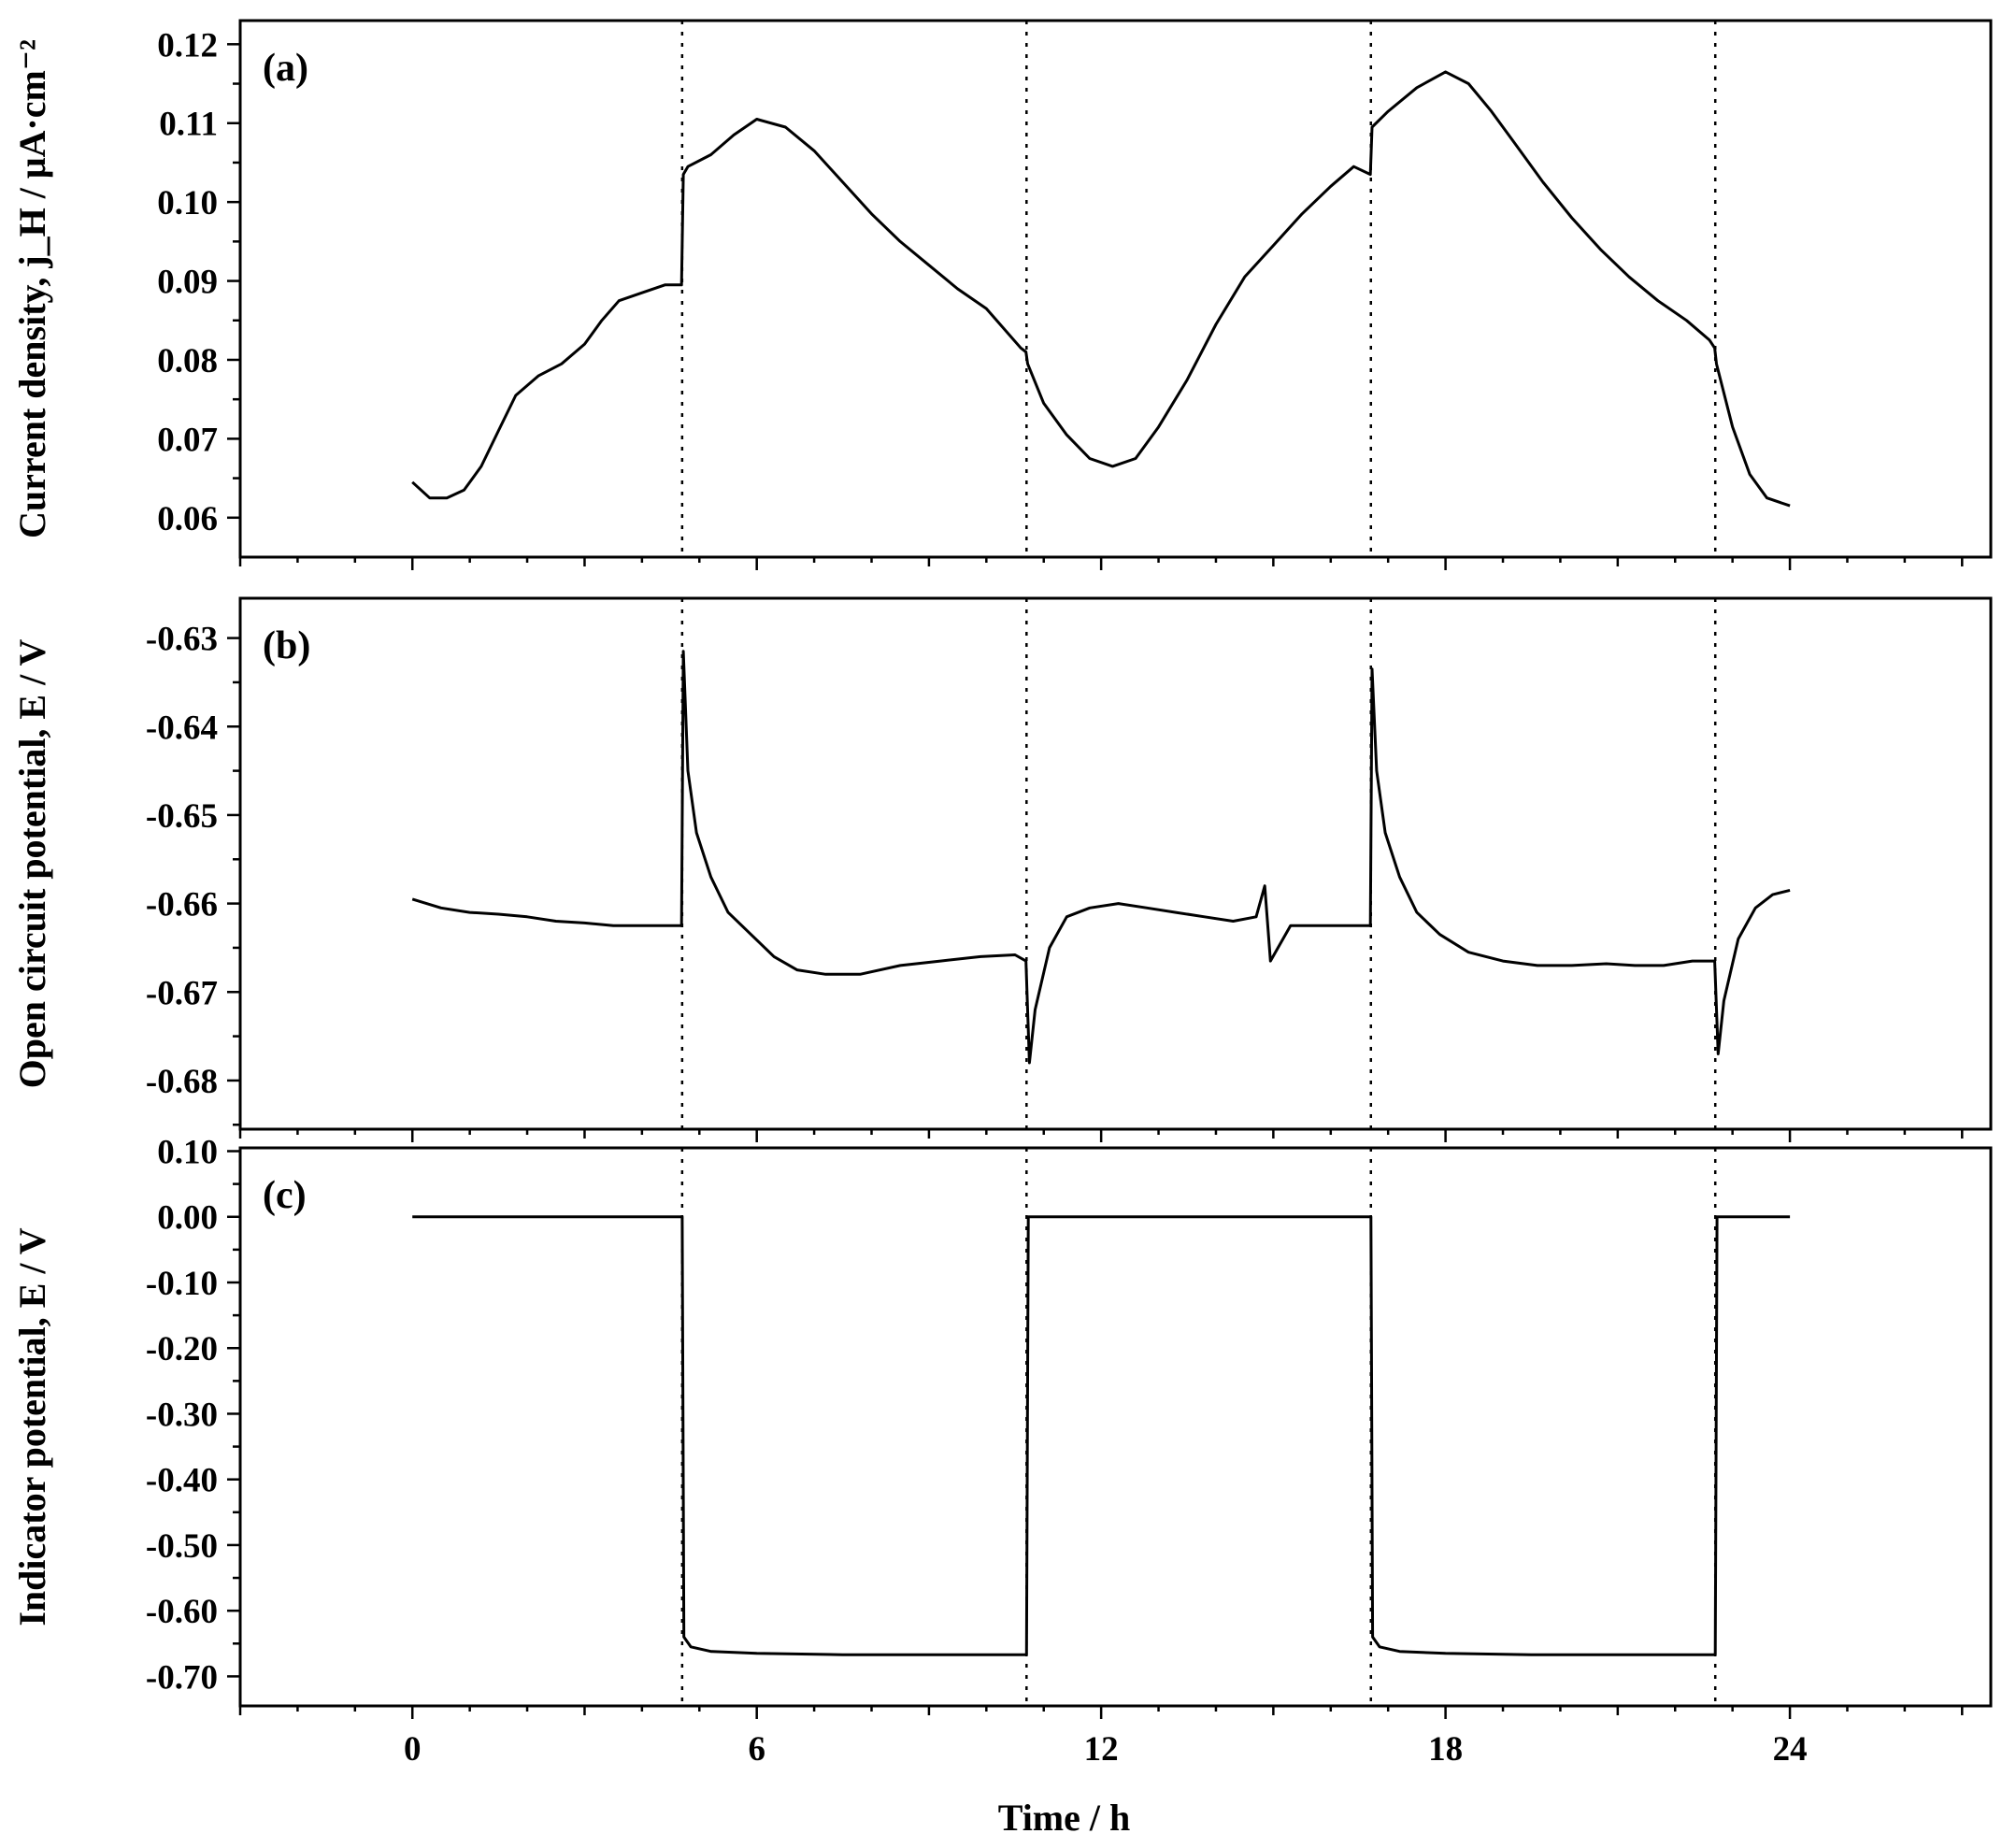 The image size is (2002, 1848). Describe the element at coordinates (188, 45) in the screenshot. I see `y-tick-label: 0.12` at that location.